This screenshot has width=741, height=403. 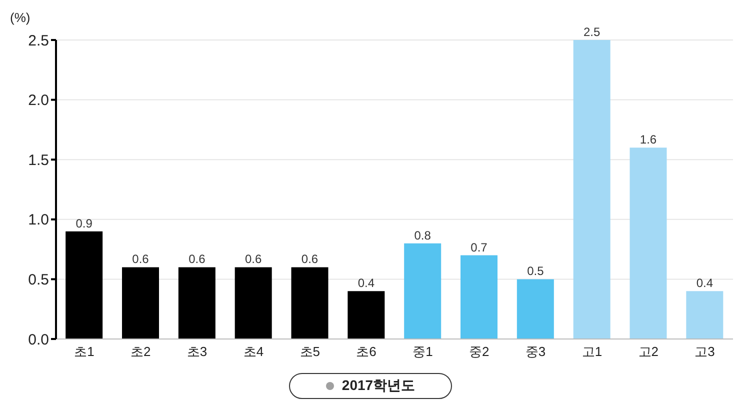 What do you see at coordinates (370, 386) in the screenshot?
I see `legend-box: 2017학년도` at bounding box center [370, 386].